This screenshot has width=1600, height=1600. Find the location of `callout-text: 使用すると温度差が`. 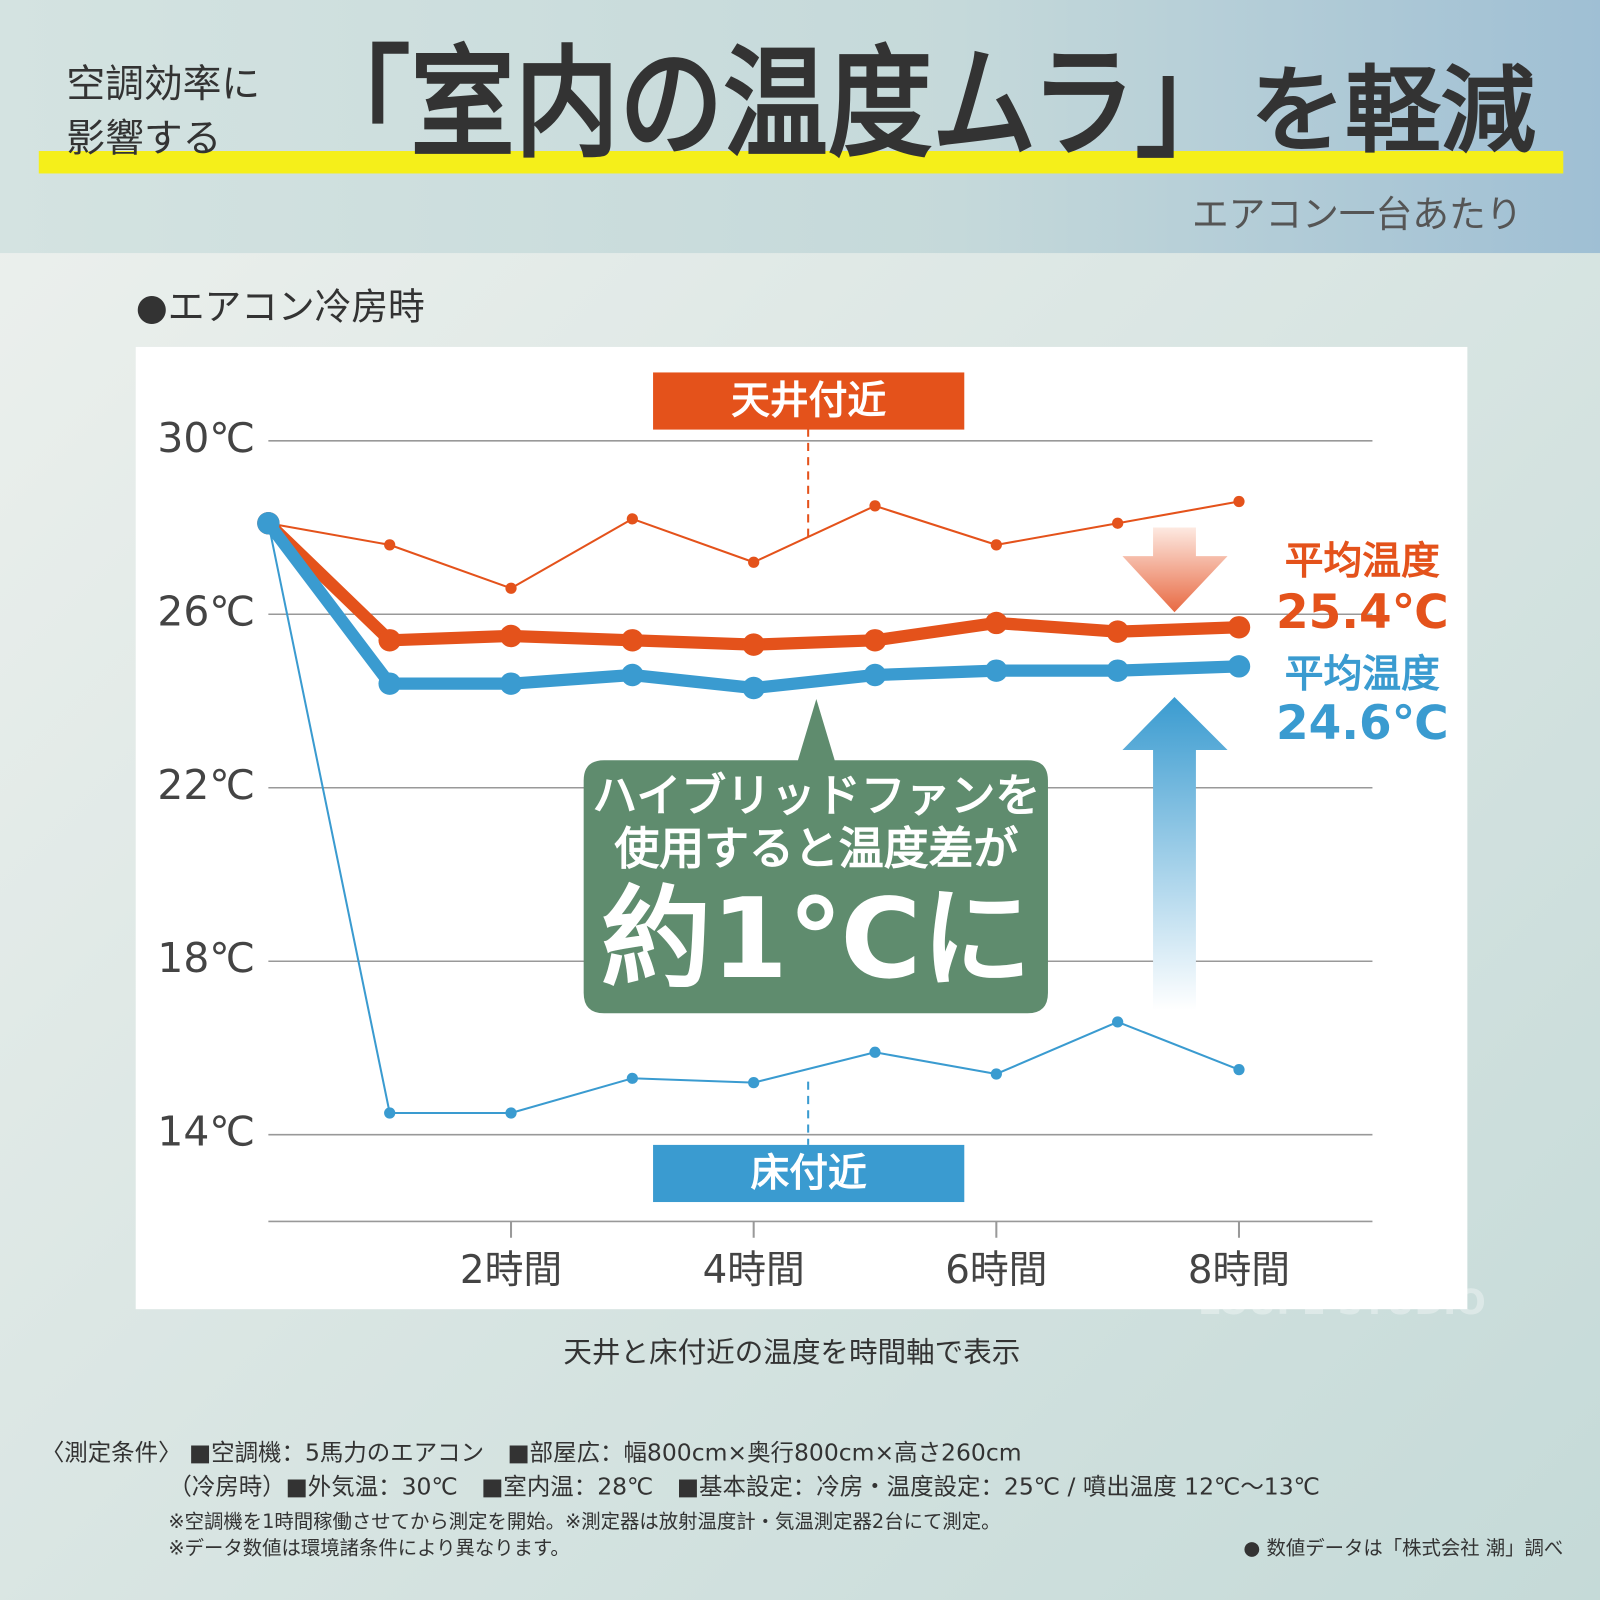

callout-text: 使用すると温度差が is located at coordinates (815, 848).